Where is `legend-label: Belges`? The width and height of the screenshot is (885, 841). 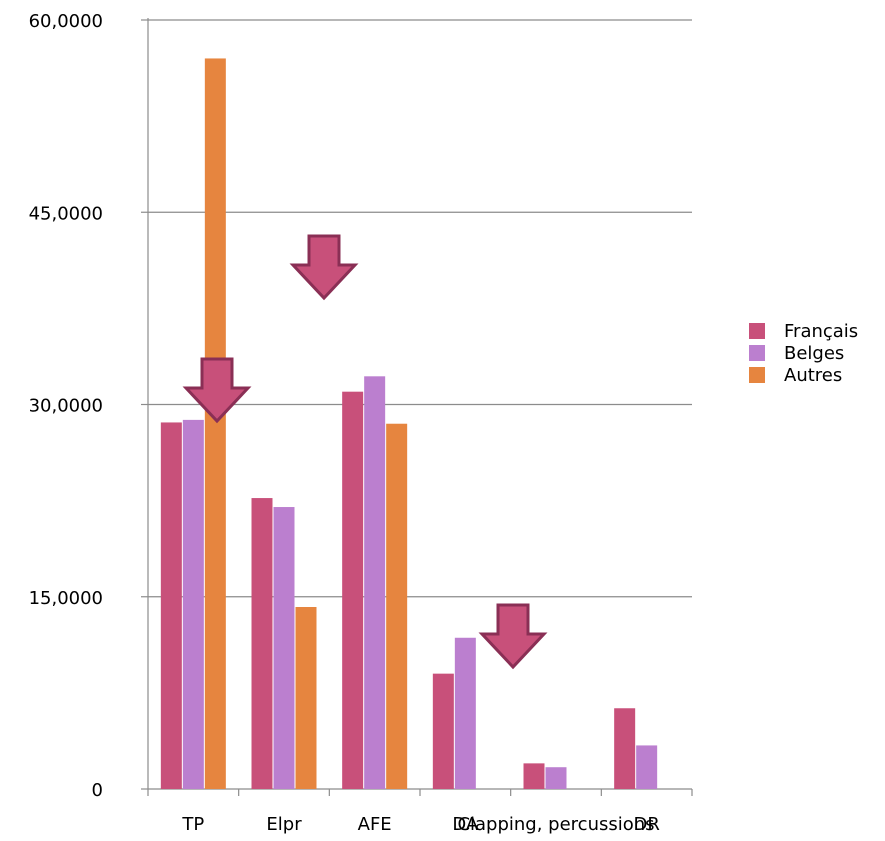 legend-label: Belges is located at coordinates (814, 353).